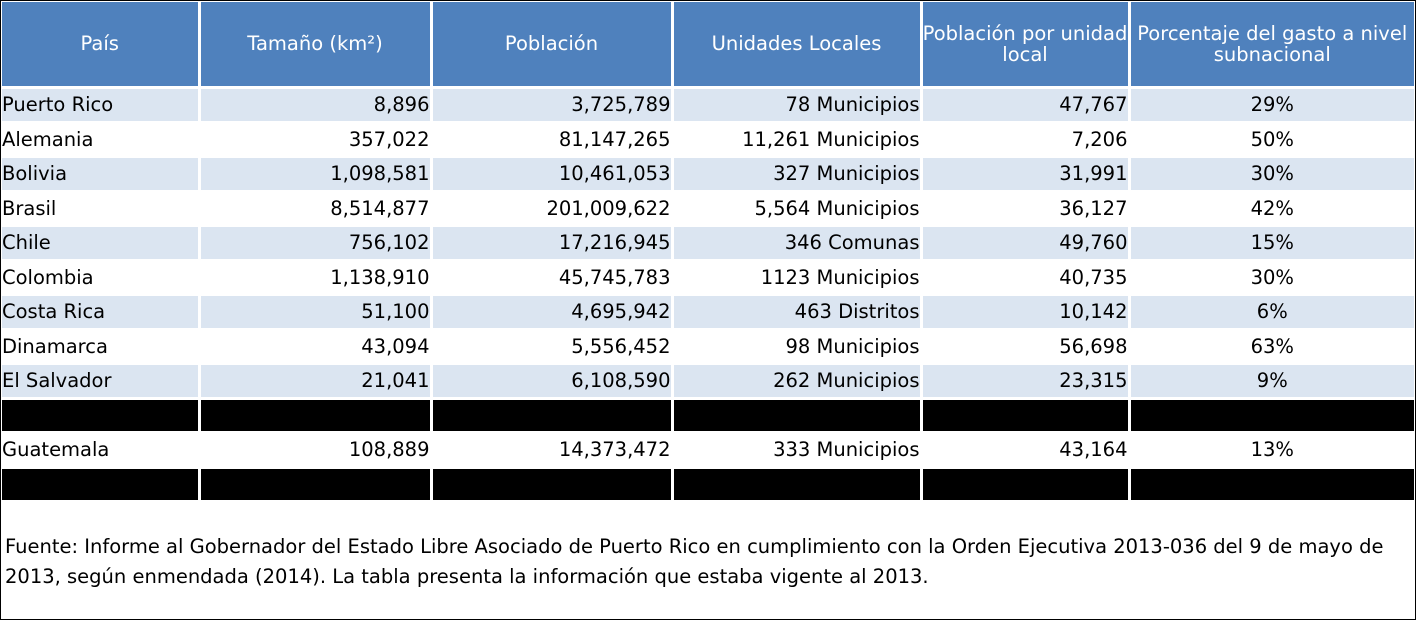 This screenshot has width=1416, height=620. I want to click on cell-population: 5,556,452, so click(550, 347).